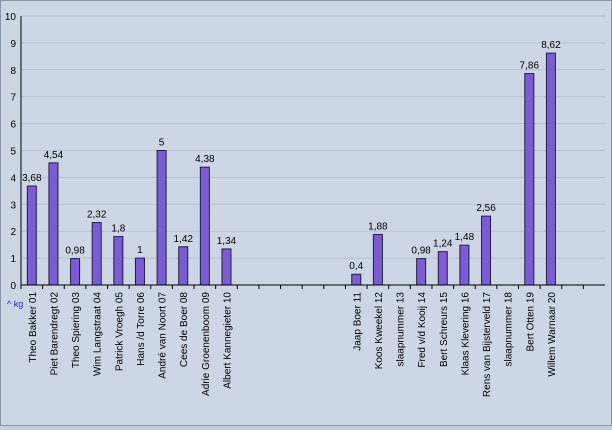 The height and width of the screenshot is (430, 612). What do you see at coordinates (357, 321) in the screenshot?
I see `x-tick-label: Jaap Boer 11` at bounding box center [357, 321].